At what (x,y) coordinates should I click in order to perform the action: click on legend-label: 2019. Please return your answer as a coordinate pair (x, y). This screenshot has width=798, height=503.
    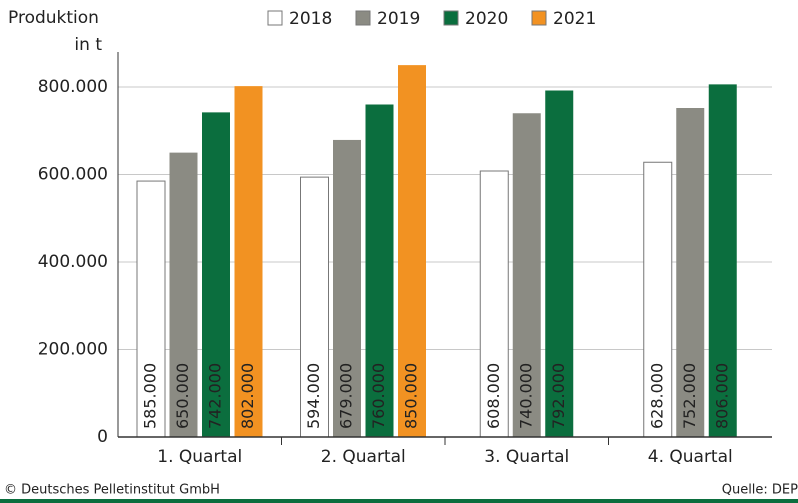
    Looking at the image, I should click on (398, 19).